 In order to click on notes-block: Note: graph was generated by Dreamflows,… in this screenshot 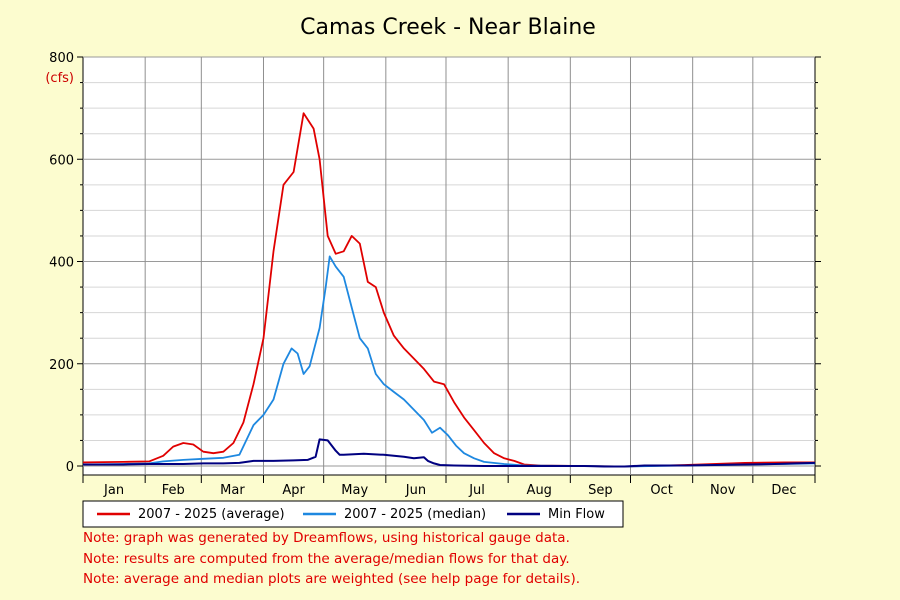, I will do `click(331, 559)`.